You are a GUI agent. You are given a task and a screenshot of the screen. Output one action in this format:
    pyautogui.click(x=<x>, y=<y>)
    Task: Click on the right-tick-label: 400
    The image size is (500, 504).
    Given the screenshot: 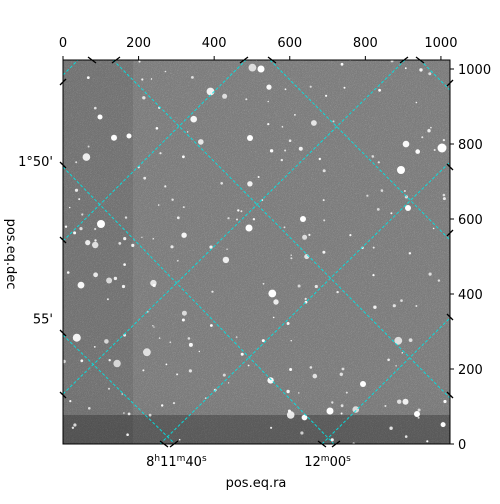 What is the action you would take?
    pyautogui.click(x=470, y=295)
    